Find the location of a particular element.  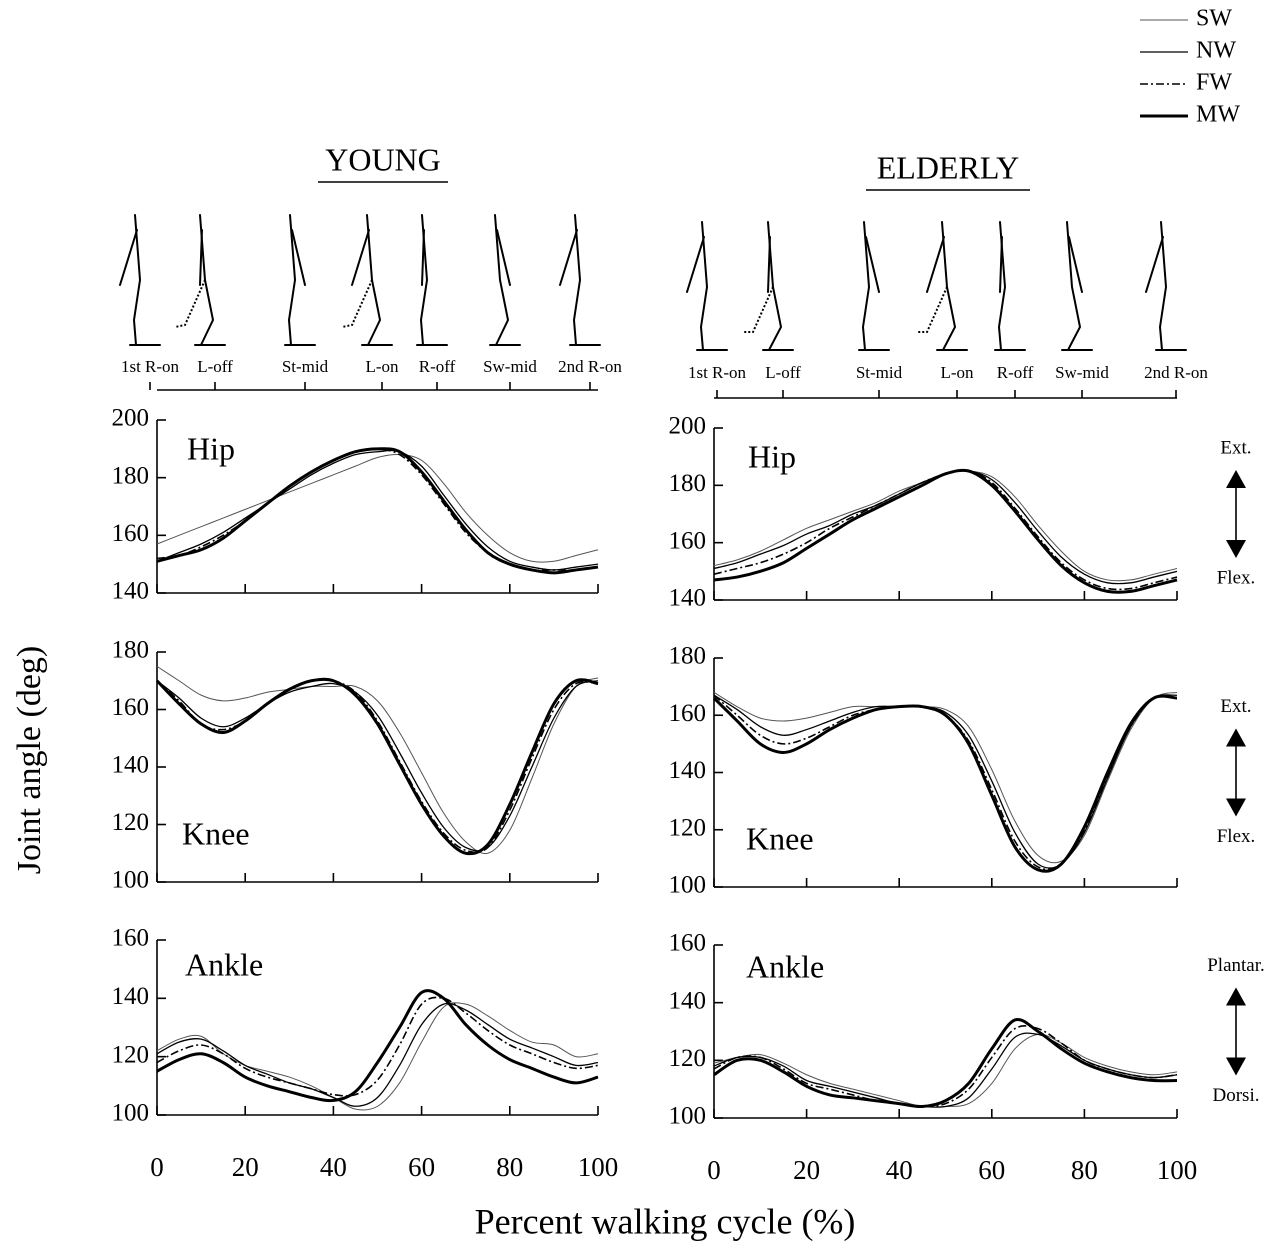

legend-label: NW is located at coordinates (1216, 51).